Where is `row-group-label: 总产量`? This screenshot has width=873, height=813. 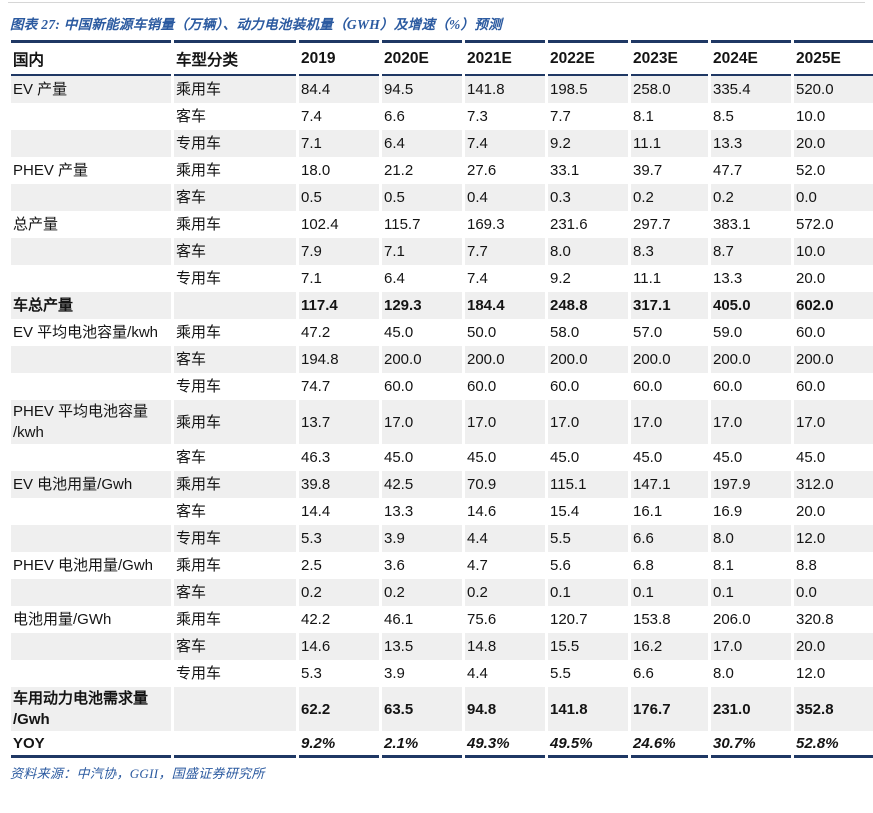 row-group-label: 总产量 is located at coordinates (36, 224).